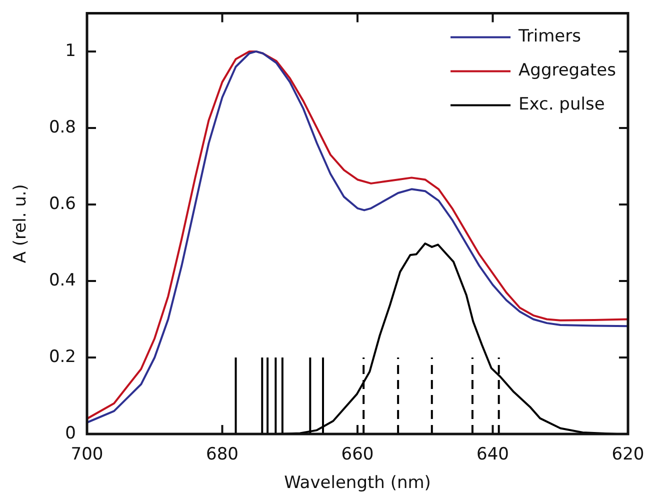  Describe the element at coordinates (628, 454) in the screenshot. I see `x-tick-label: 620` at that location.